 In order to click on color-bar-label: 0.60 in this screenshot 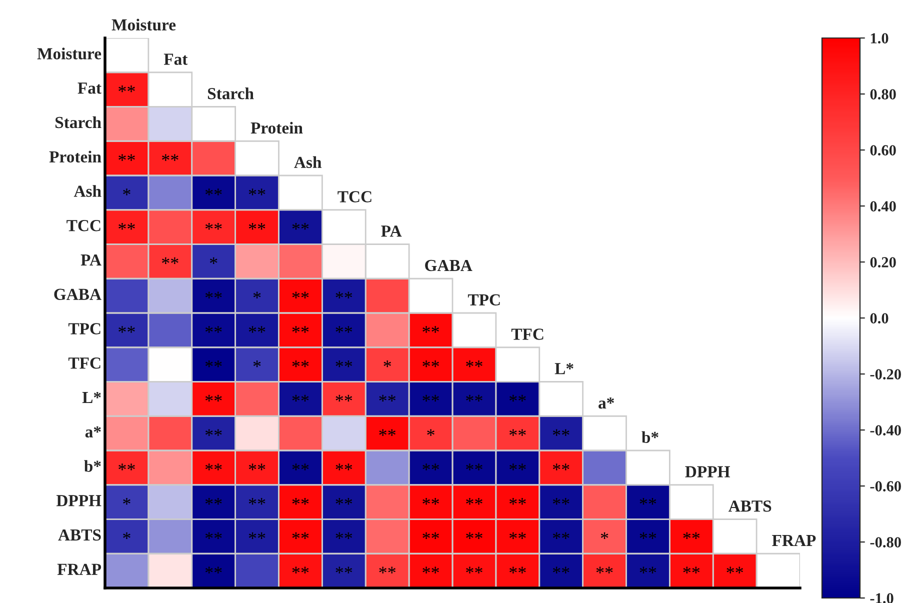, I will do `click(883, 150)`.